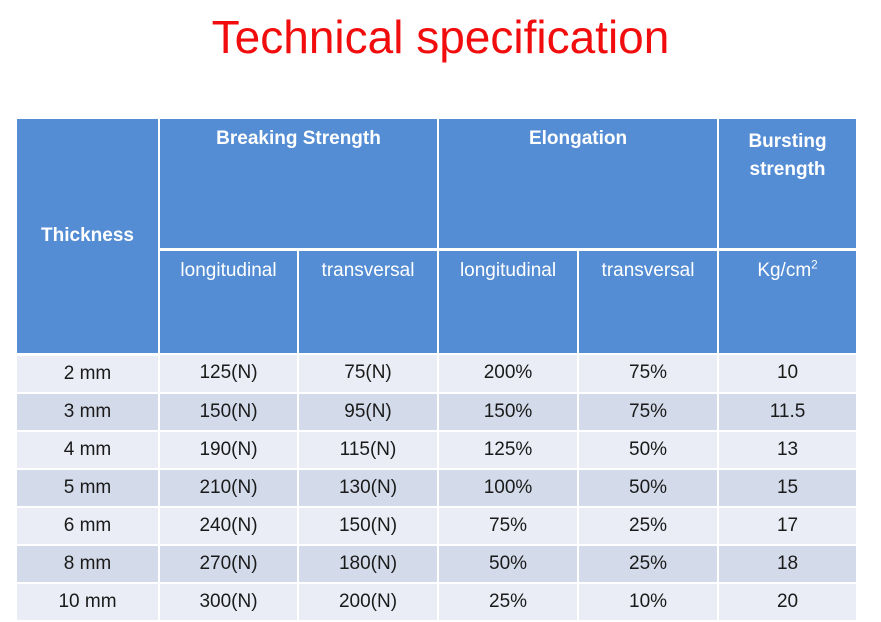 This screenshot has width=881, height=622. What do you see at coordinates (228, 487) in the screenshot?
I see `cell-breaking-longitudinal: 210(N)` at bounding box center [228, 487].